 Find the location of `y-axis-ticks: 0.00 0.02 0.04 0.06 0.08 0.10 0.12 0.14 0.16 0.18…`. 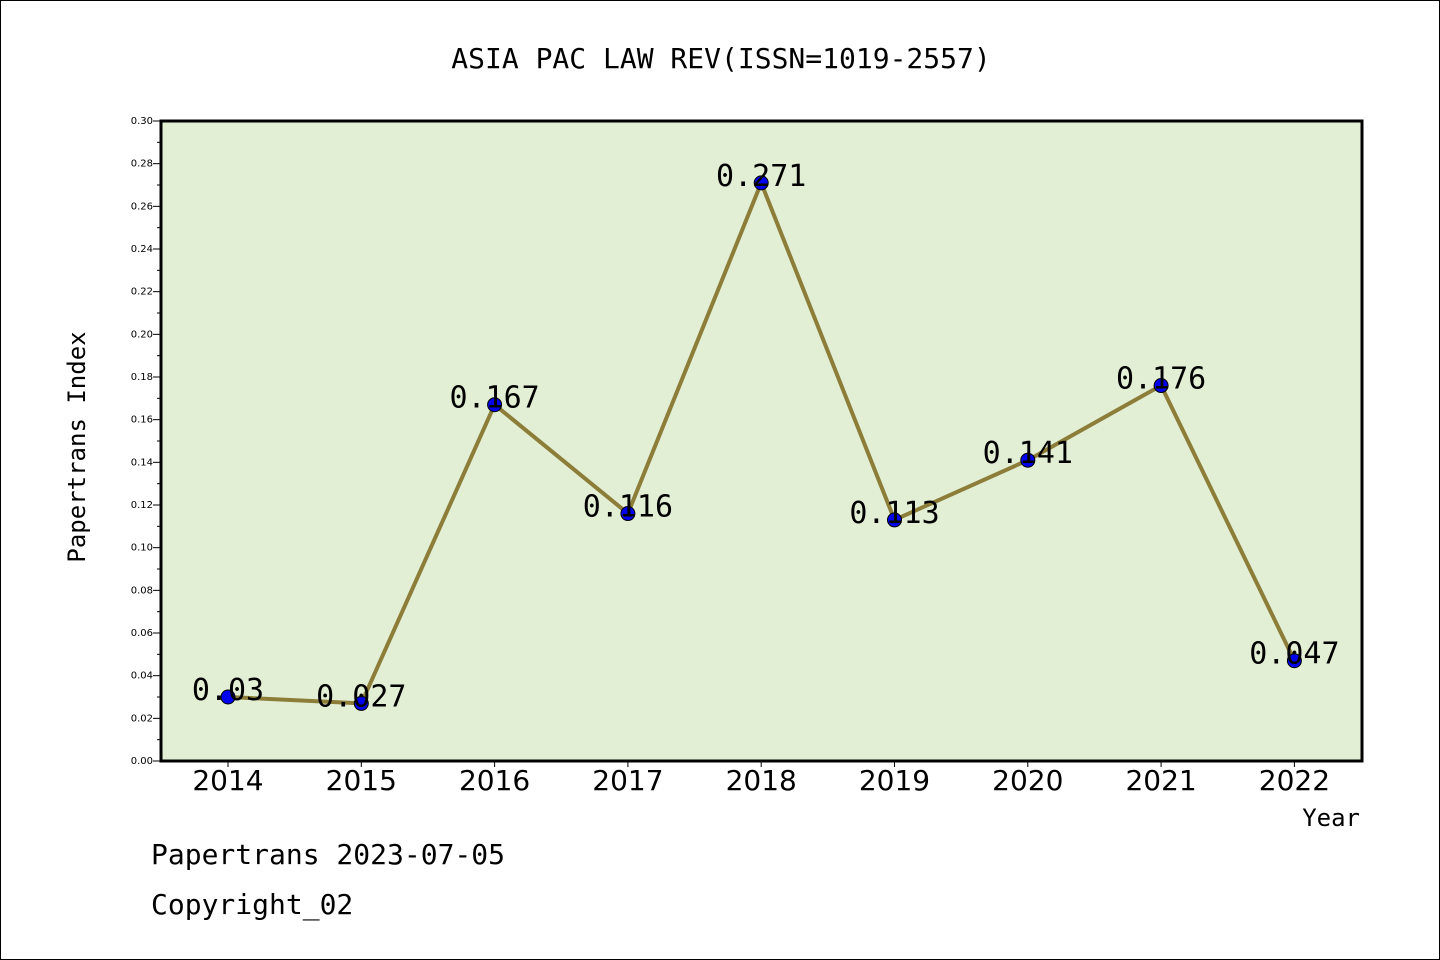

y-axis-ticks: 0.00 0.02 0.04 0.06 0.08 0.10 0.12 0.14 0.16 0.18… is located at coordinates (146, 441).